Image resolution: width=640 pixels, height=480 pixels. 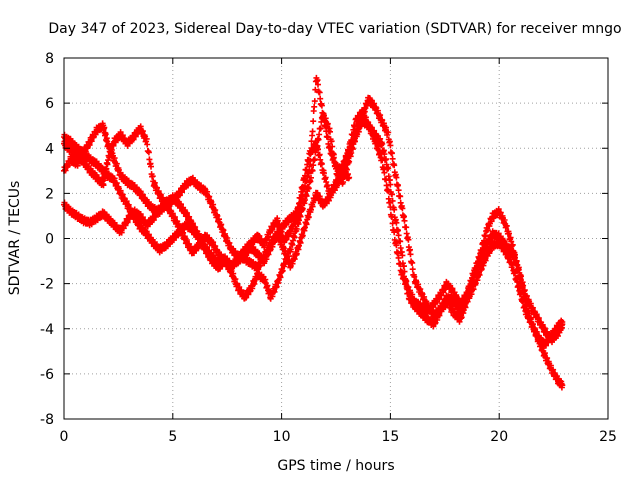 I want to click on x-tick-label: 15, so click(x=390, y=437).